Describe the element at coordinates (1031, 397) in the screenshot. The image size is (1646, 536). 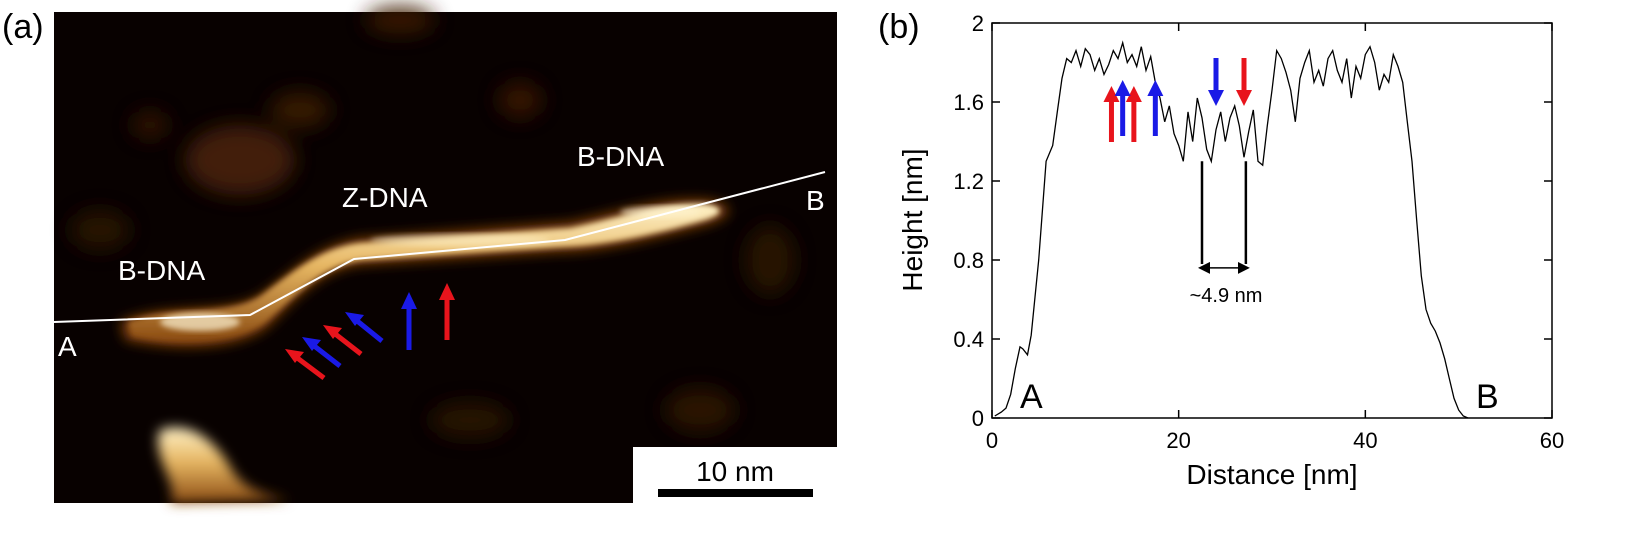
I see `chart-end-a: A` at that location.